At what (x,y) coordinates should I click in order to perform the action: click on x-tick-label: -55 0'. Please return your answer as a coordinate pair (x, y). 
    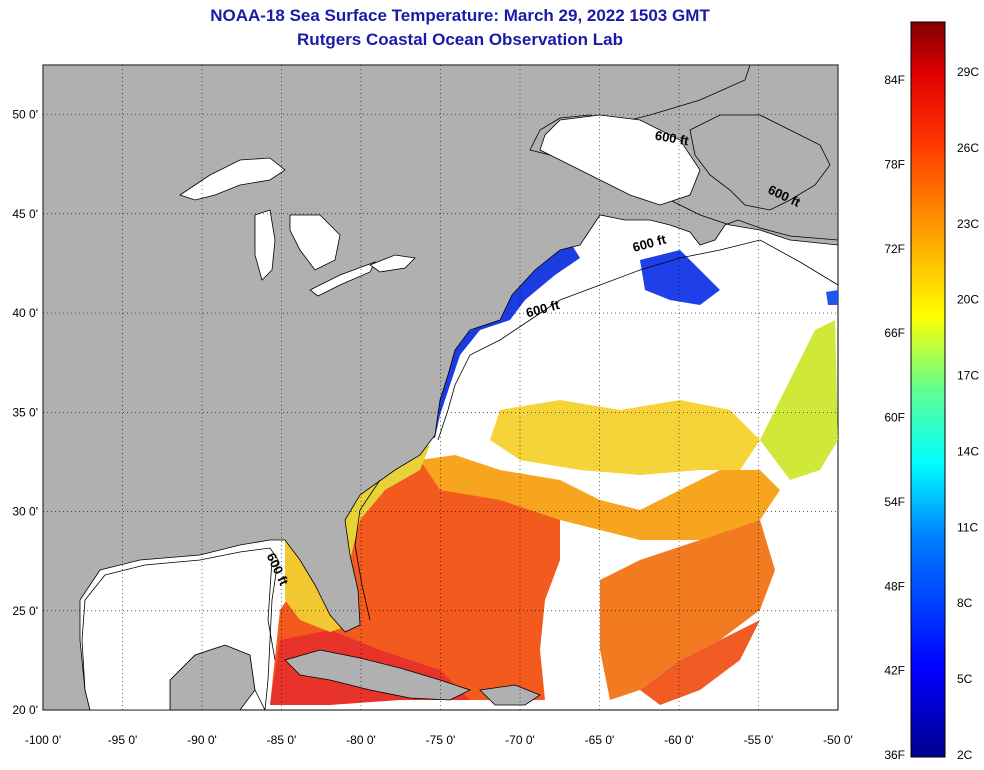
    Looking at the image, I should click on (759, 740).